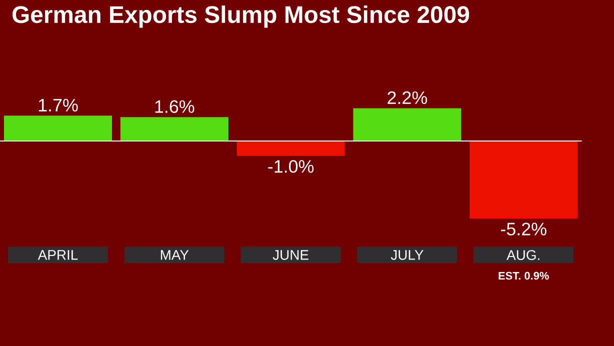  I want to click on x-tick-label: AUG., so click(523, 255).